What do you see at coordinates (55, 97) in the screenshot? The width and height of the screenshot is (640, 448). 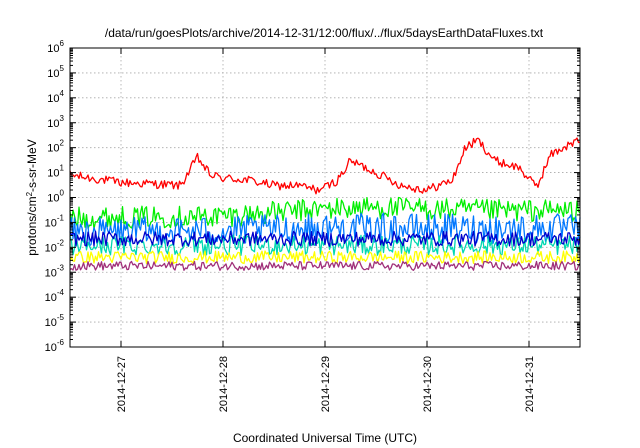 I see `y-tick-label: 10⁴` at bounding box center [55, 97].